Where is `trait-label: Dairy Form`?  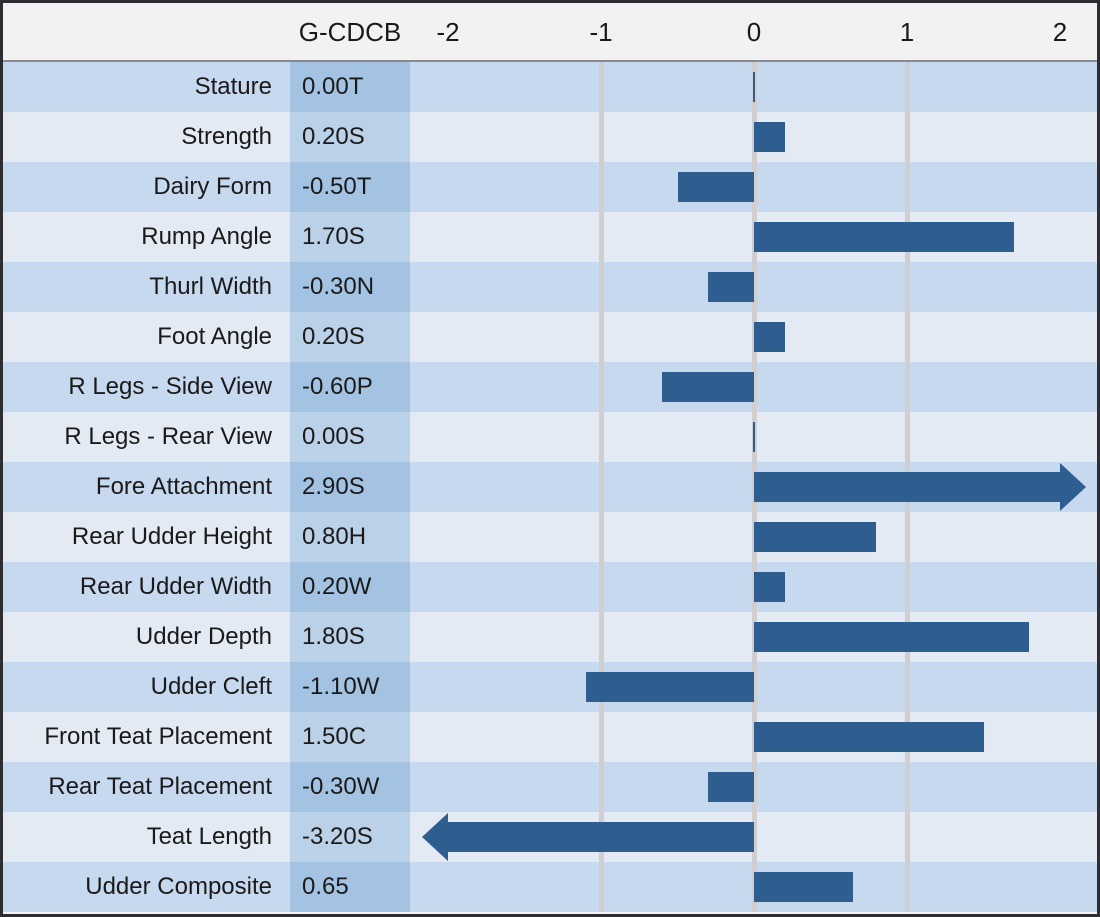 trait-label: Dairy Form is located at coordinates (212, 186).